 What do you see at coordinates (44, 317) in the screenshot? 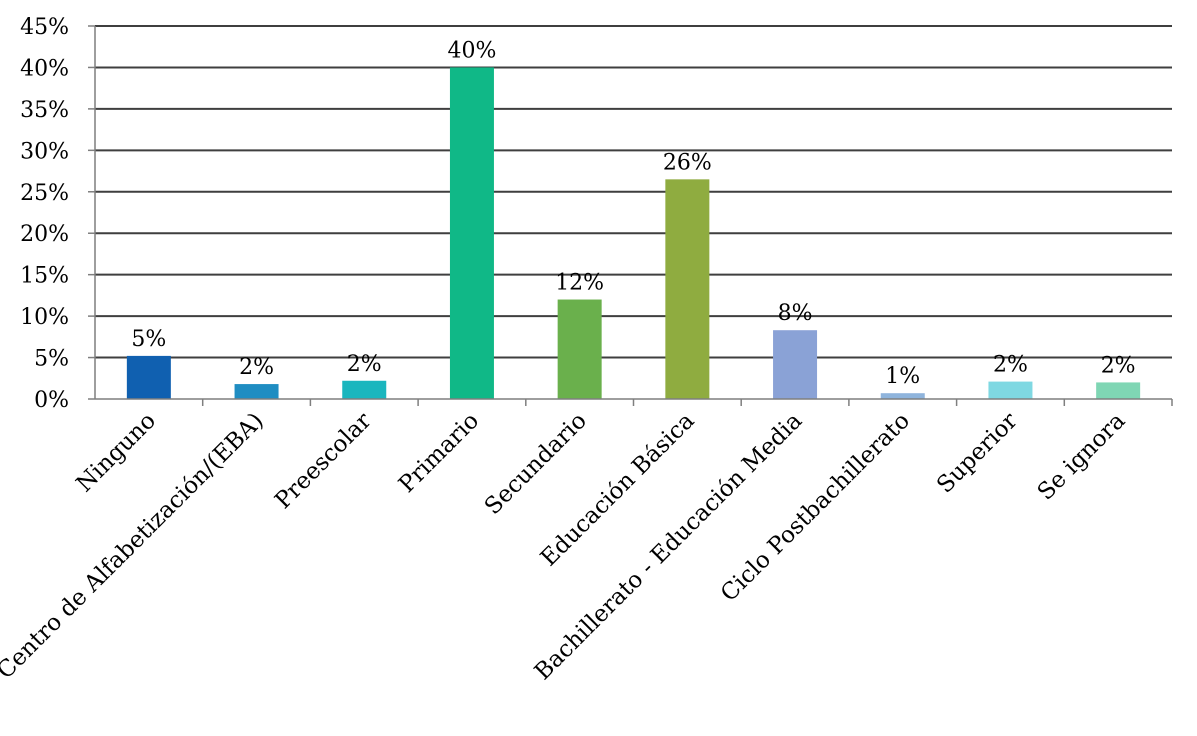
I see `y-tick-label: 10%` at bounding box center [44, 317].